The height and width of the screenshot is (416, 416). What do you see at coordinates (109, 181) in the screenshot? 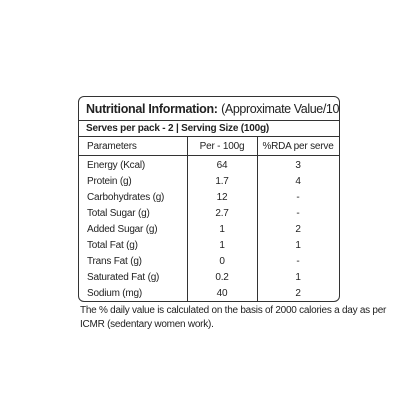
I see `parameter: Protein (g)` at bounding box center [109, 181].